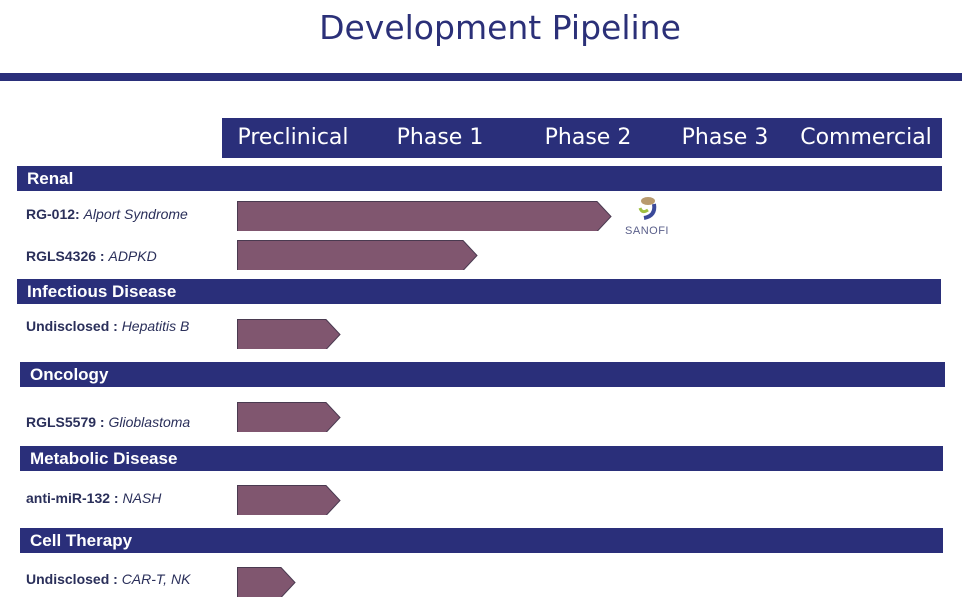  I want to click on phase-2: Phase 2, so click(588, 137).